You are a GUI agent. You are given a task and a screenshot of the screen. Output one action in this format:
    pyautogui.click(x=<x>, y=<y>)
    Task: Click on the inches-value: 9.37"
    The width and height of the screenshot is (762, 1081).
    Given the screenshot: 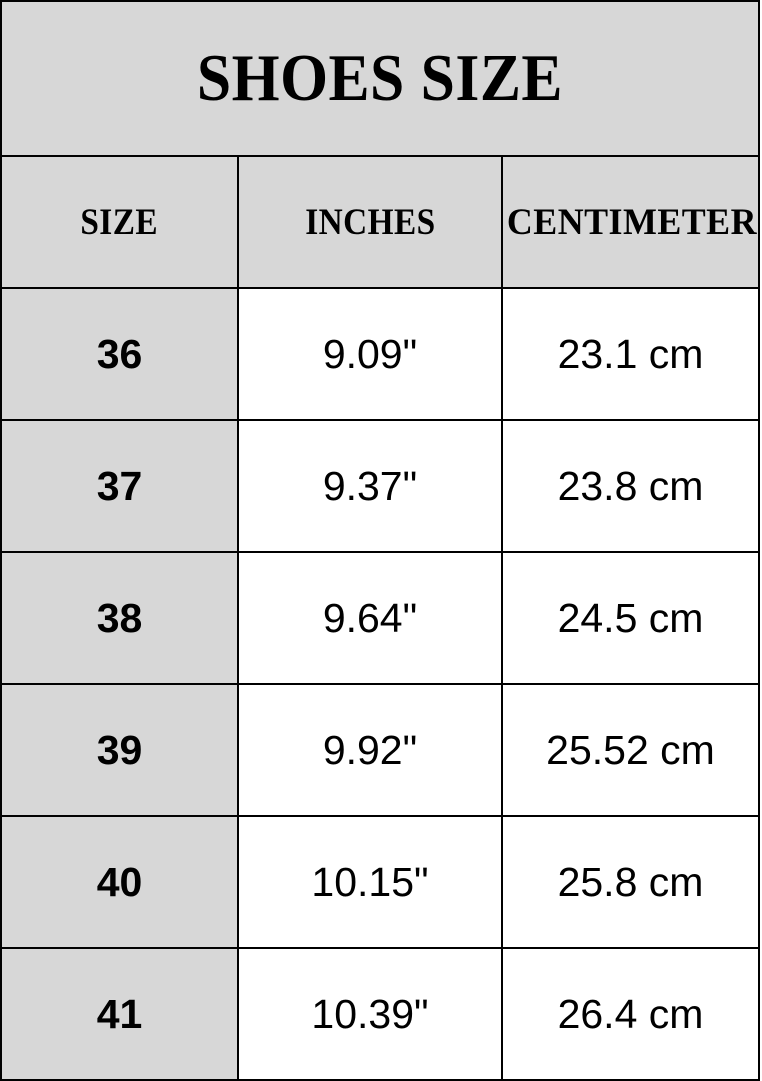 What is the action you would take?
    pyautogui.click(x=370, y=485)
    